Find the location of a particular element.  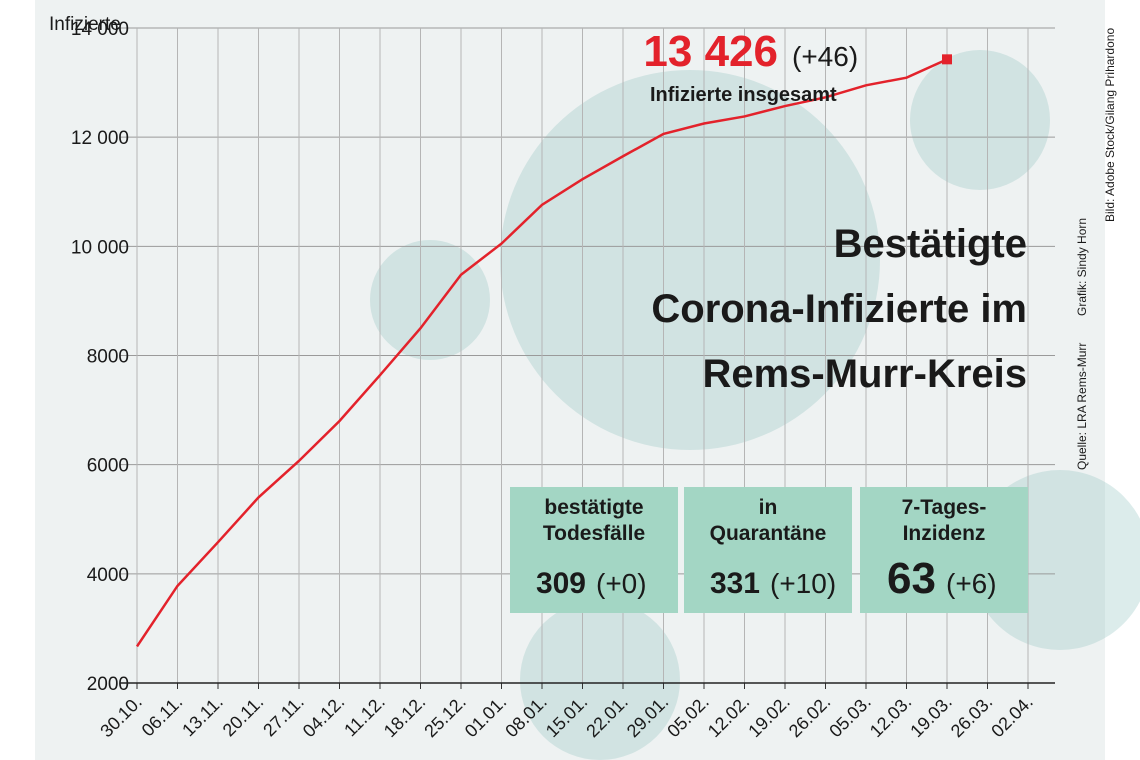

total-change: (+46) is located at coordinates (825, 56).